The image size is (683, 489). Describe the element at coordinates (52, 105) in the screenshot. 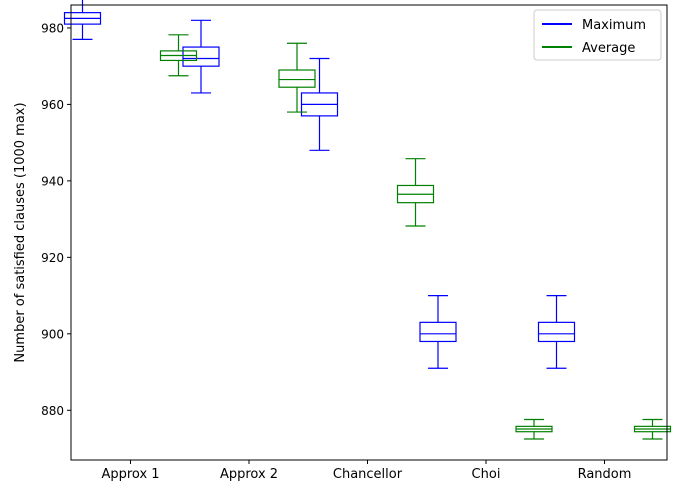

I see `y-tick-label-960: 960` at that location.